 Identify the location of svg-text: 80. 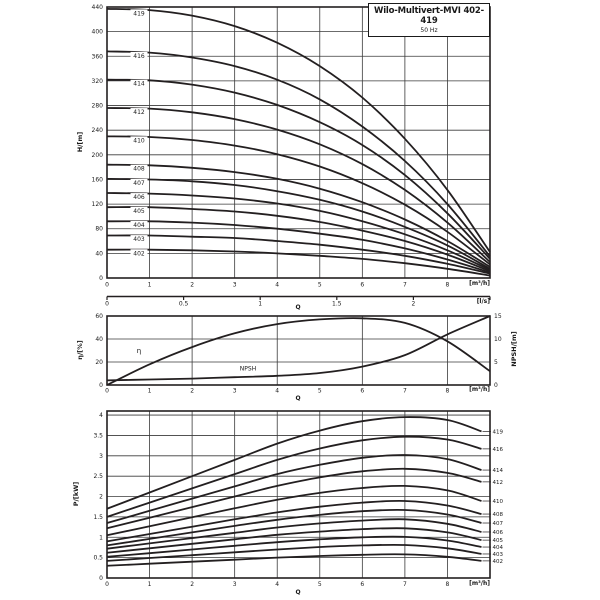
(99, 229).